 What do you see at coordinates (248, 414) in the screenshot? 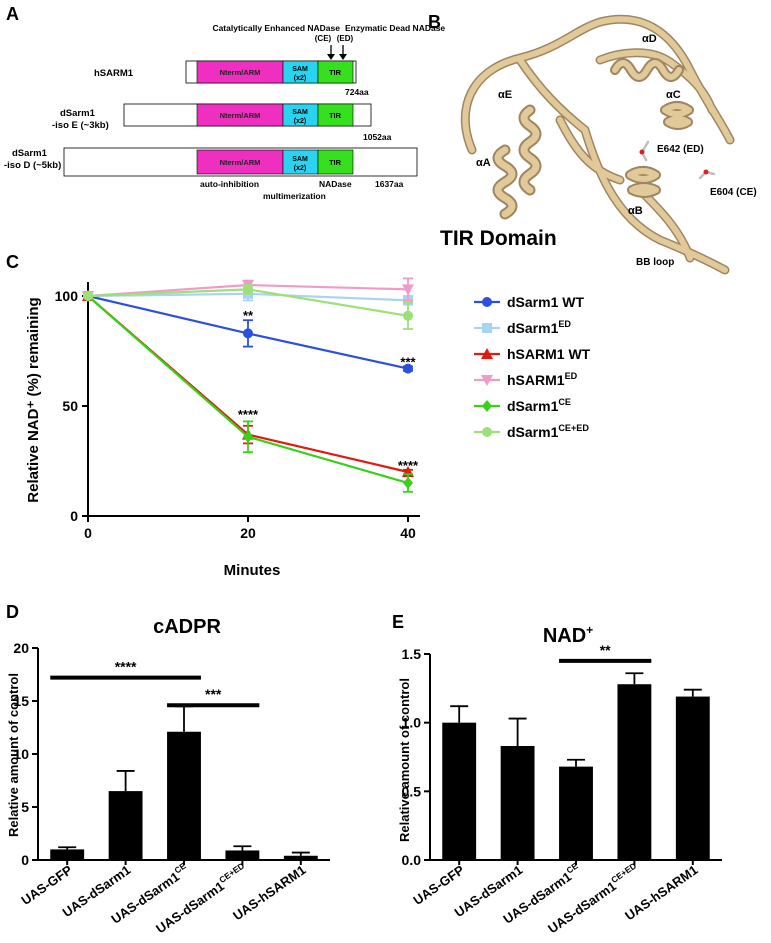
I see `c-annotation-2: ****` at bounding box center [248, 414].